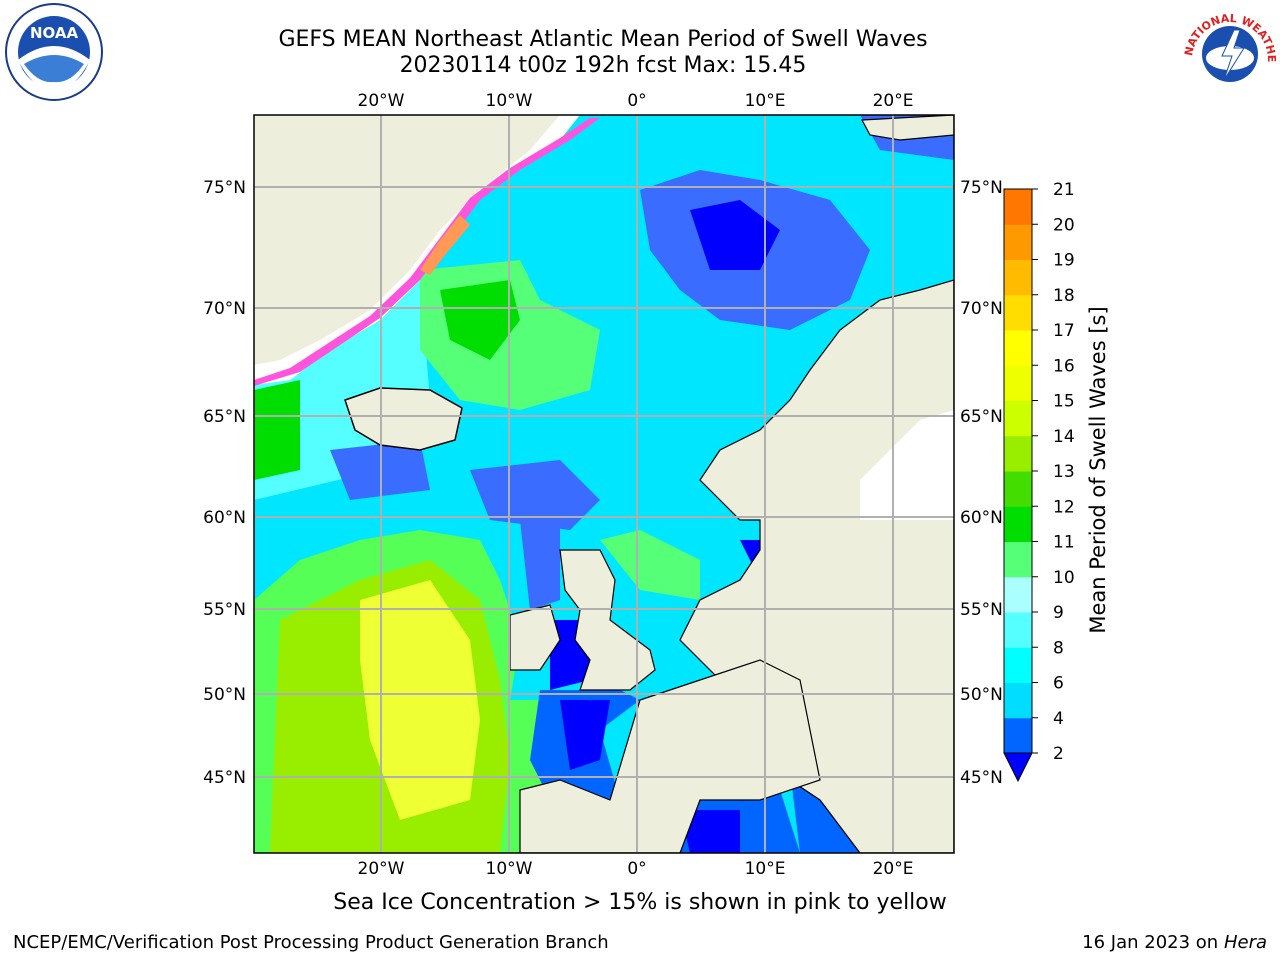 This screenshot has width=1280, height=960. Describe the element at coordinates (636, 869) in the screenshot. I see `lon-label-bottom-0: 0°` at that location.